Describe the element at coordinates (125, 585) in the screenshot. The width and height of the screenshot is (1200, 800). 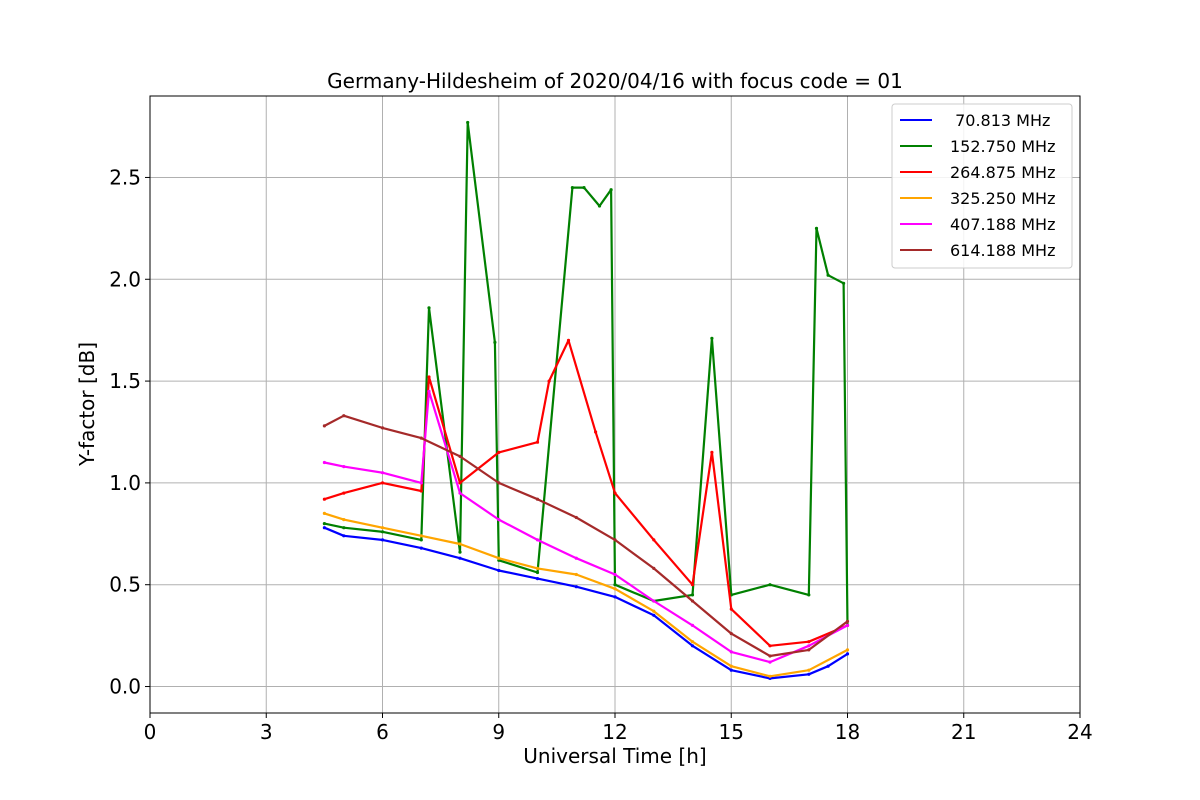
I see `y-tick-label: 0.5` at that location.